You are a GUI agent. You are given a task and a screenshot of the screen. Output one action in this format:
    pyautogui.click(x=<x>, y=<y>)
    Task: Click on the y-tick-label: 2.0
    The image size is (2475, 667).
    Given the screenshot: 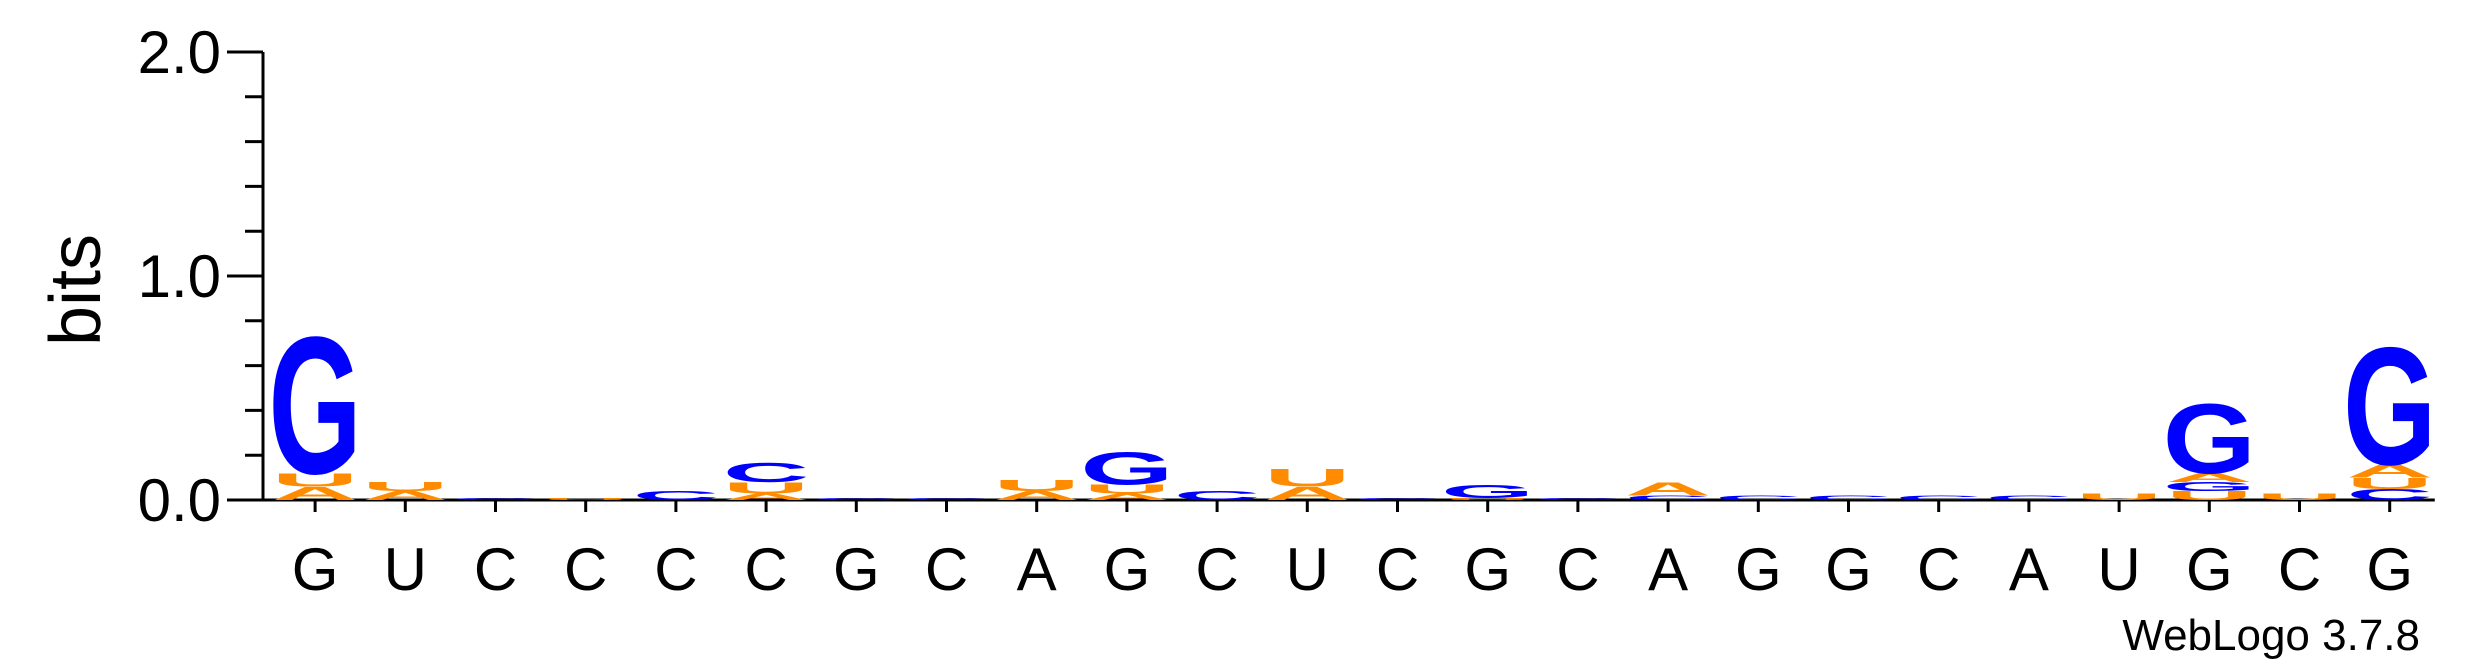 What is the action you would take?
    pyautogui.click(x=179, y=52)
    